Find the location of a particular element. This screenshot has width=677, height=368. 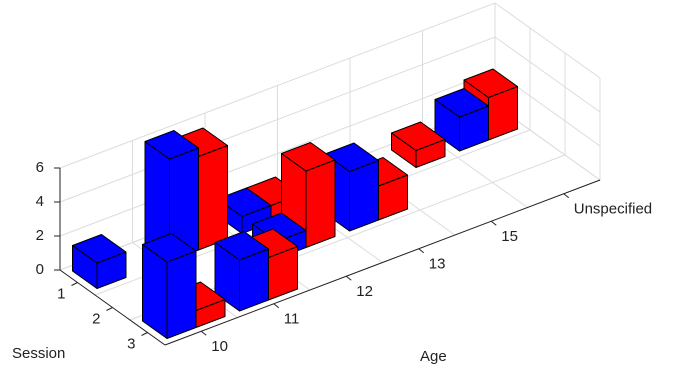

x-tick-label: 10 is located at coordinates (219, 346).